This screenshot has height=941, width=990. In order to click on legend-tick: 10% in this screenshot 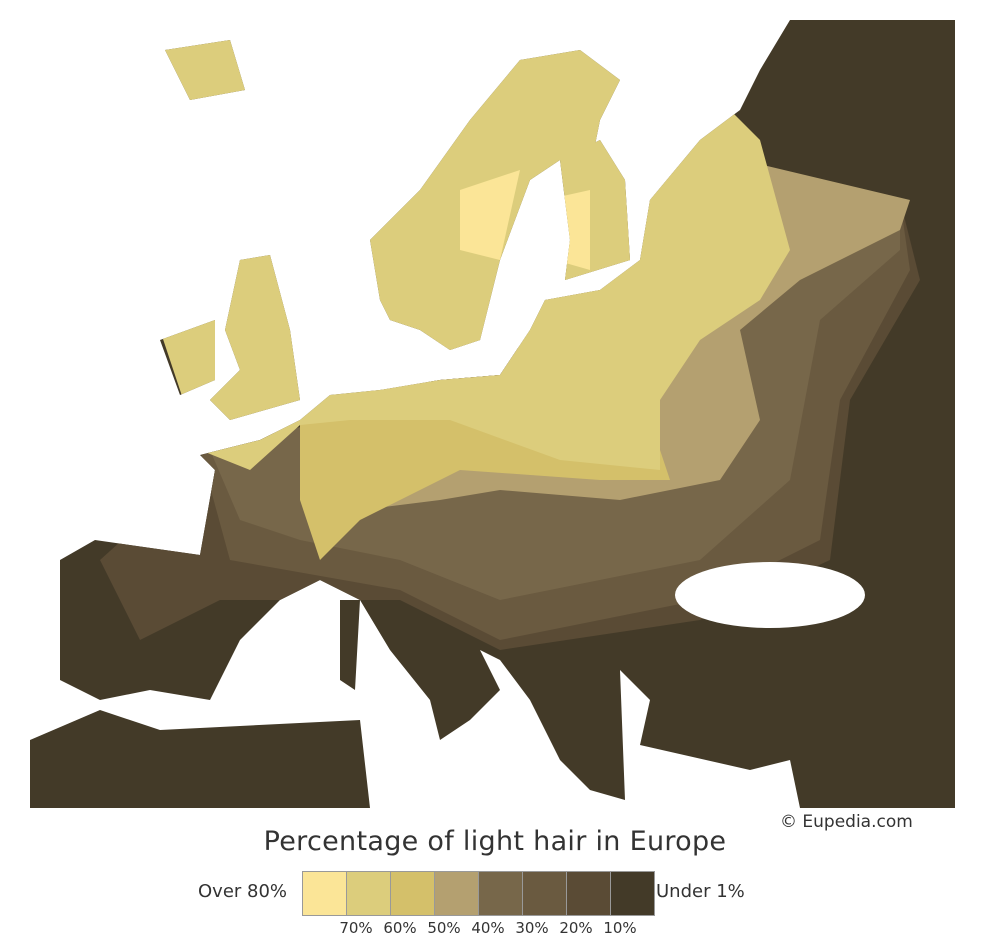, I will do `click(620, 928)`.